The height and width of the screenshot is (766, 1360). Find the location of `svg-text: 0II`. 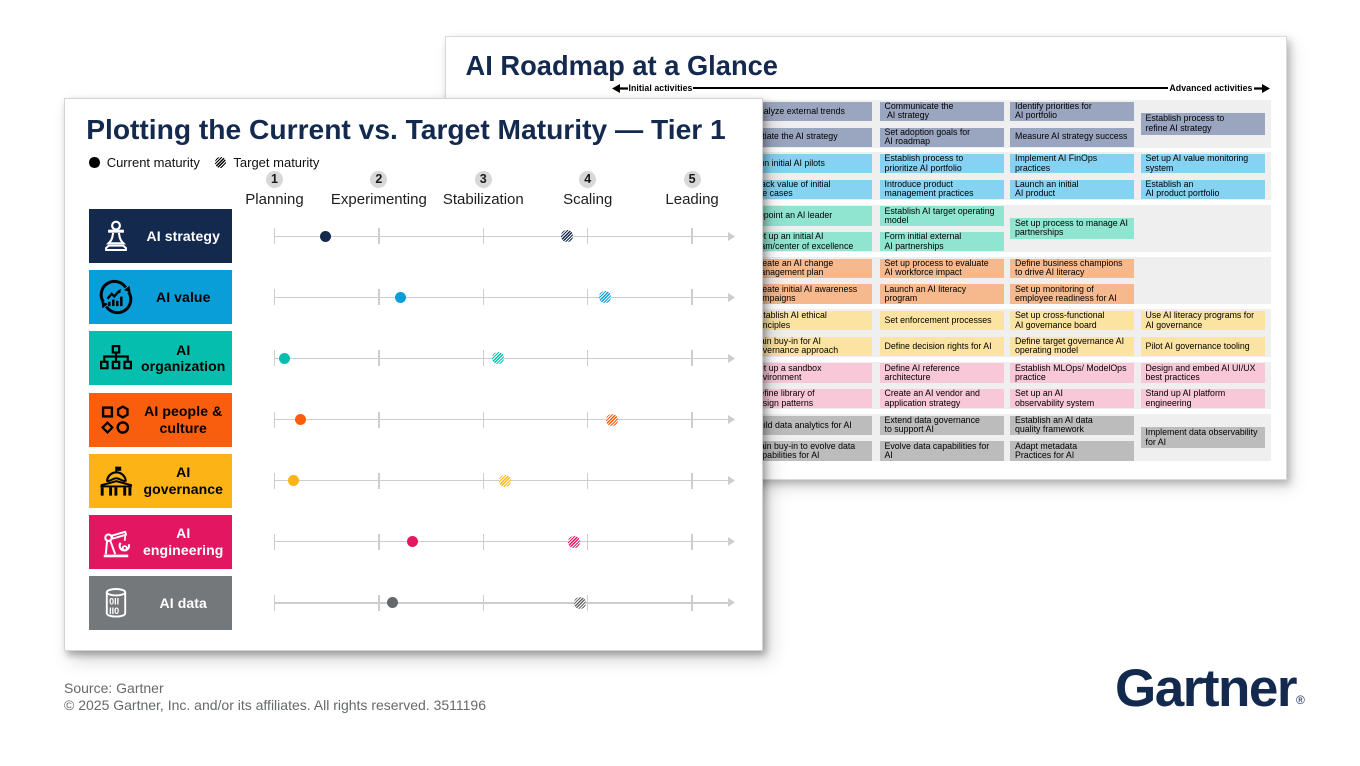

svg-text: 0II is located at coordinates (114, 602).